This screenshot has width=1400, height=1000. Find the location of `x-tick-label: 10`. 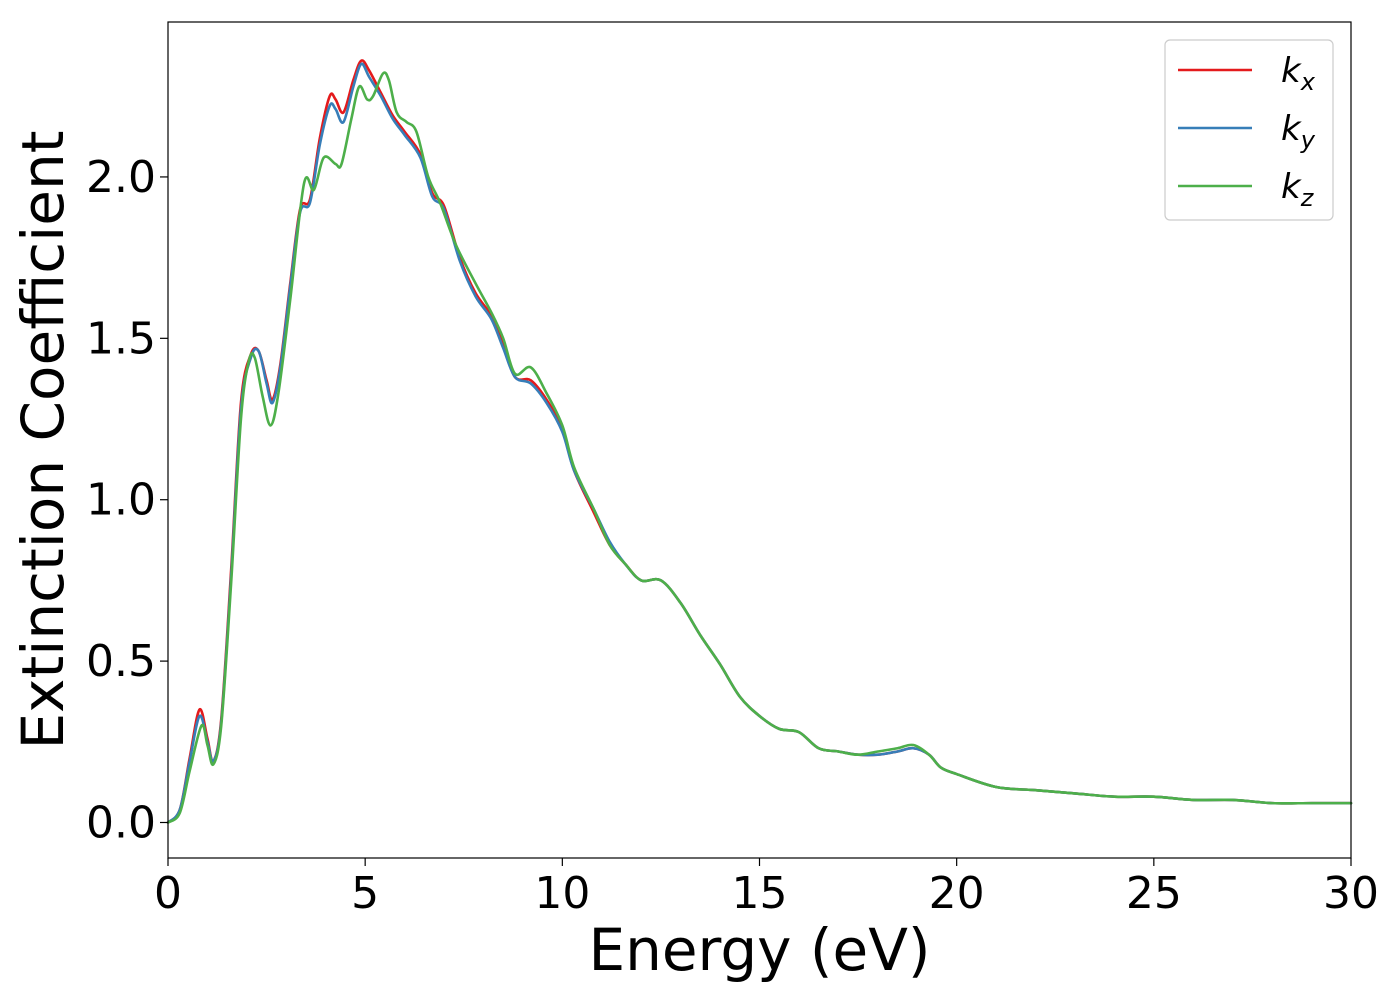

x-tick-label: 10 is located at coordinates (562, 893).